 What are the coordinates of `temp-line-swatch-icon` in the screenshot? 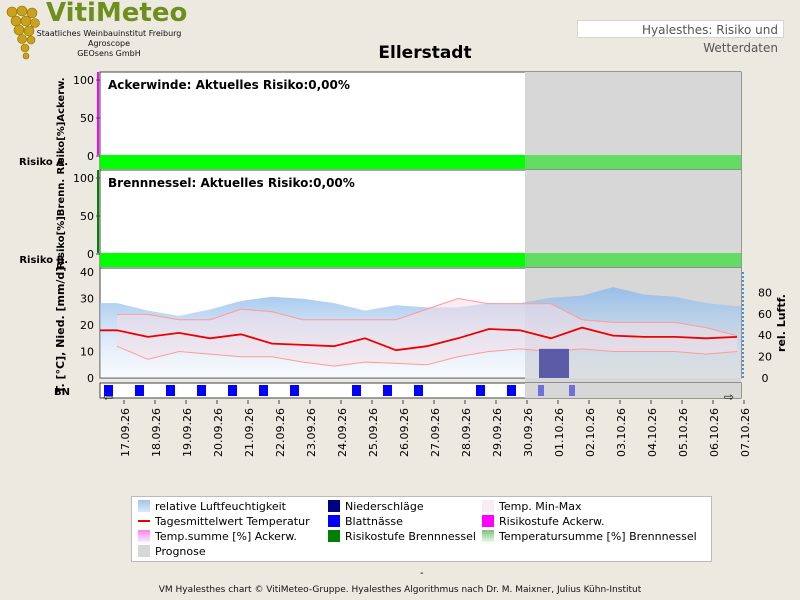 It's located at (144, 521).